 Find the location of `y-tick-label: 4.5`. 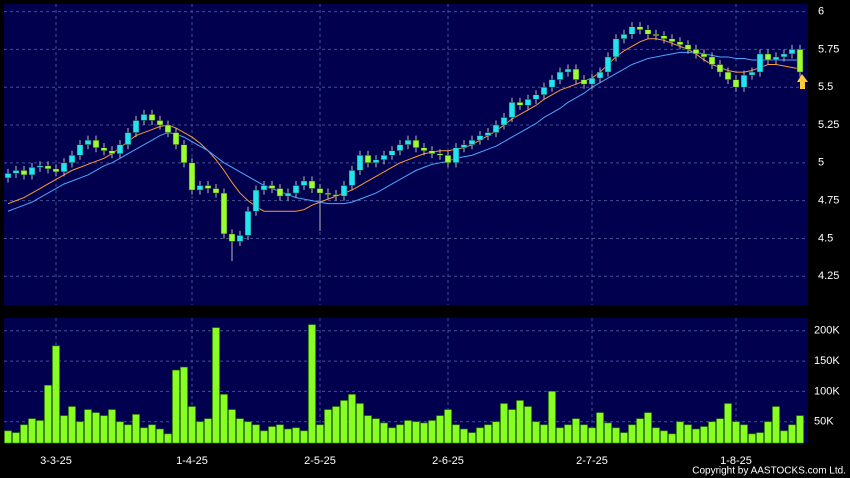

y-tick-label: 4.5 is located at coordinates (825, 238).